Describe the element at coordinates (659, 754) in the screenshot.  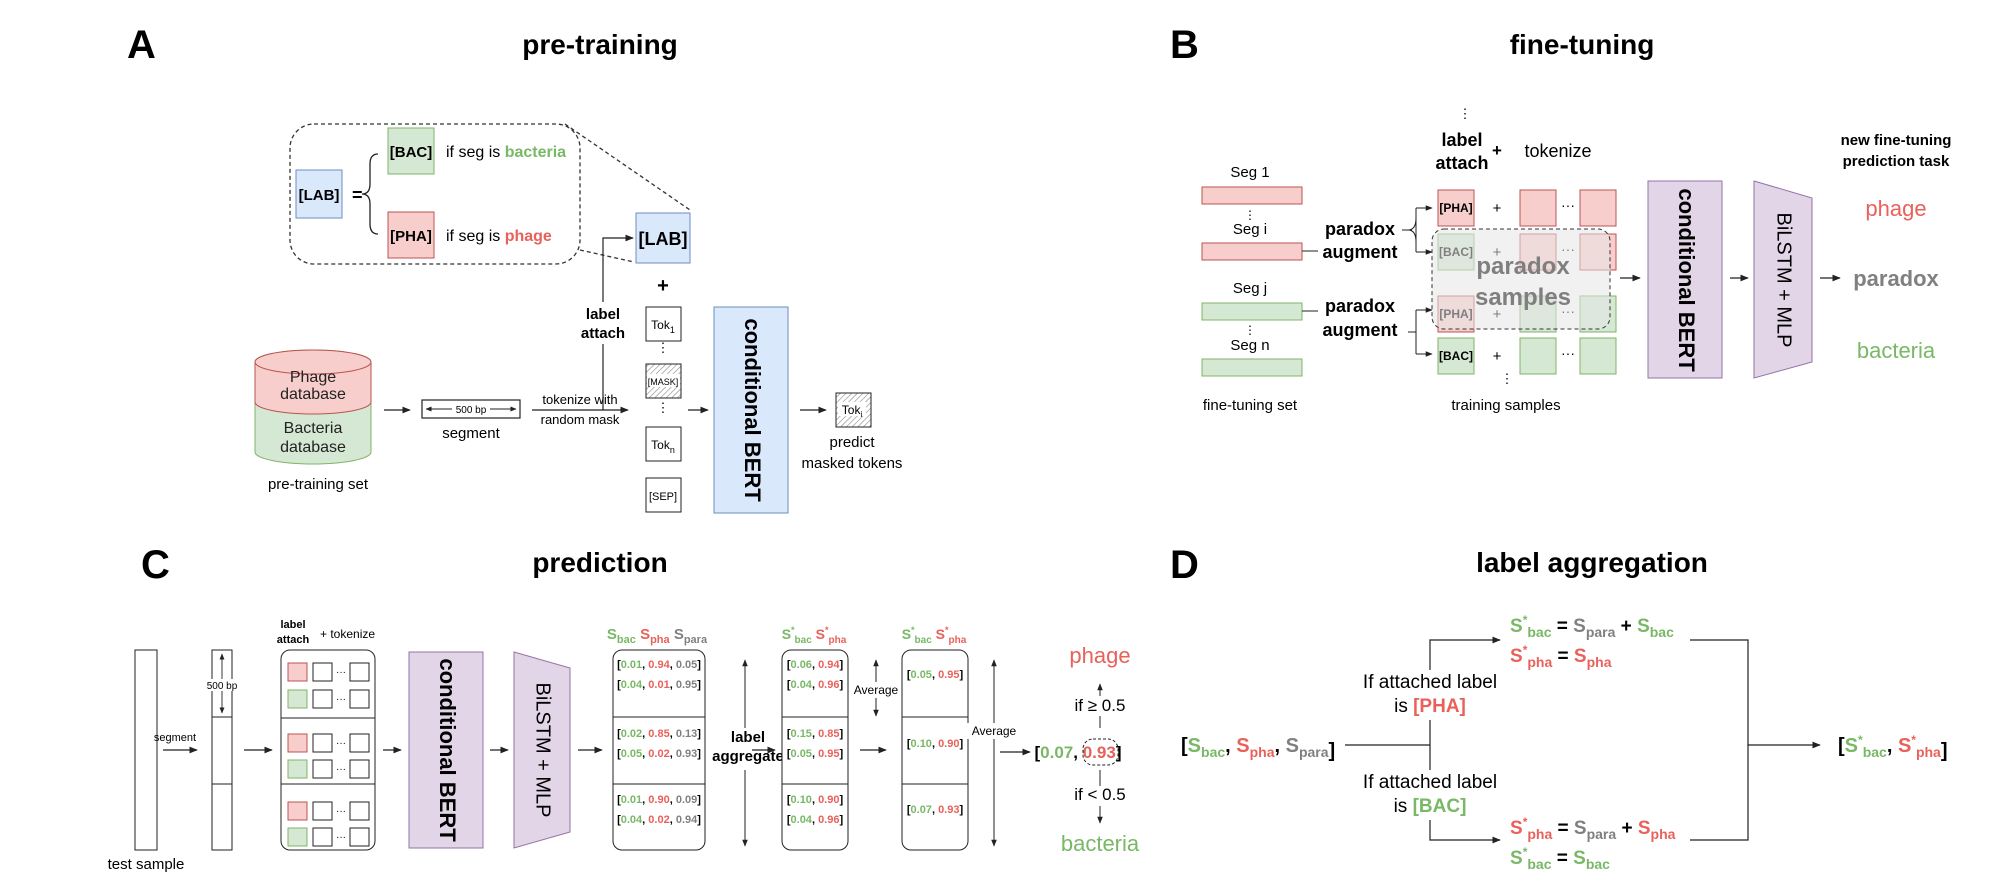
I see `score-vector: [0.05, 0.02, 0.93]` at that location.